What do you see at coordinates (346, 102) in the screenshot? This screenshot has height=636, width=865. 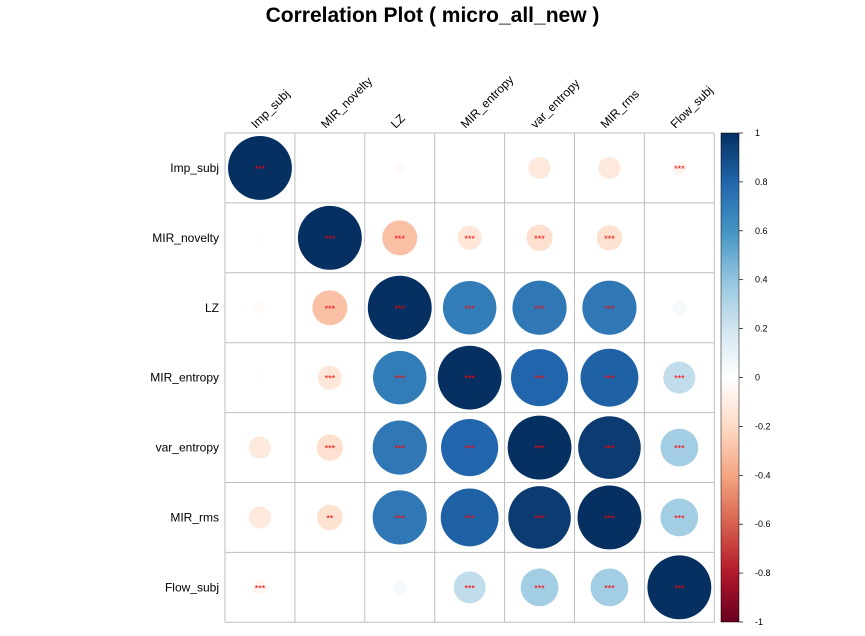 I see `column-label: MIR_novelty` at bounding box center [346, 102].